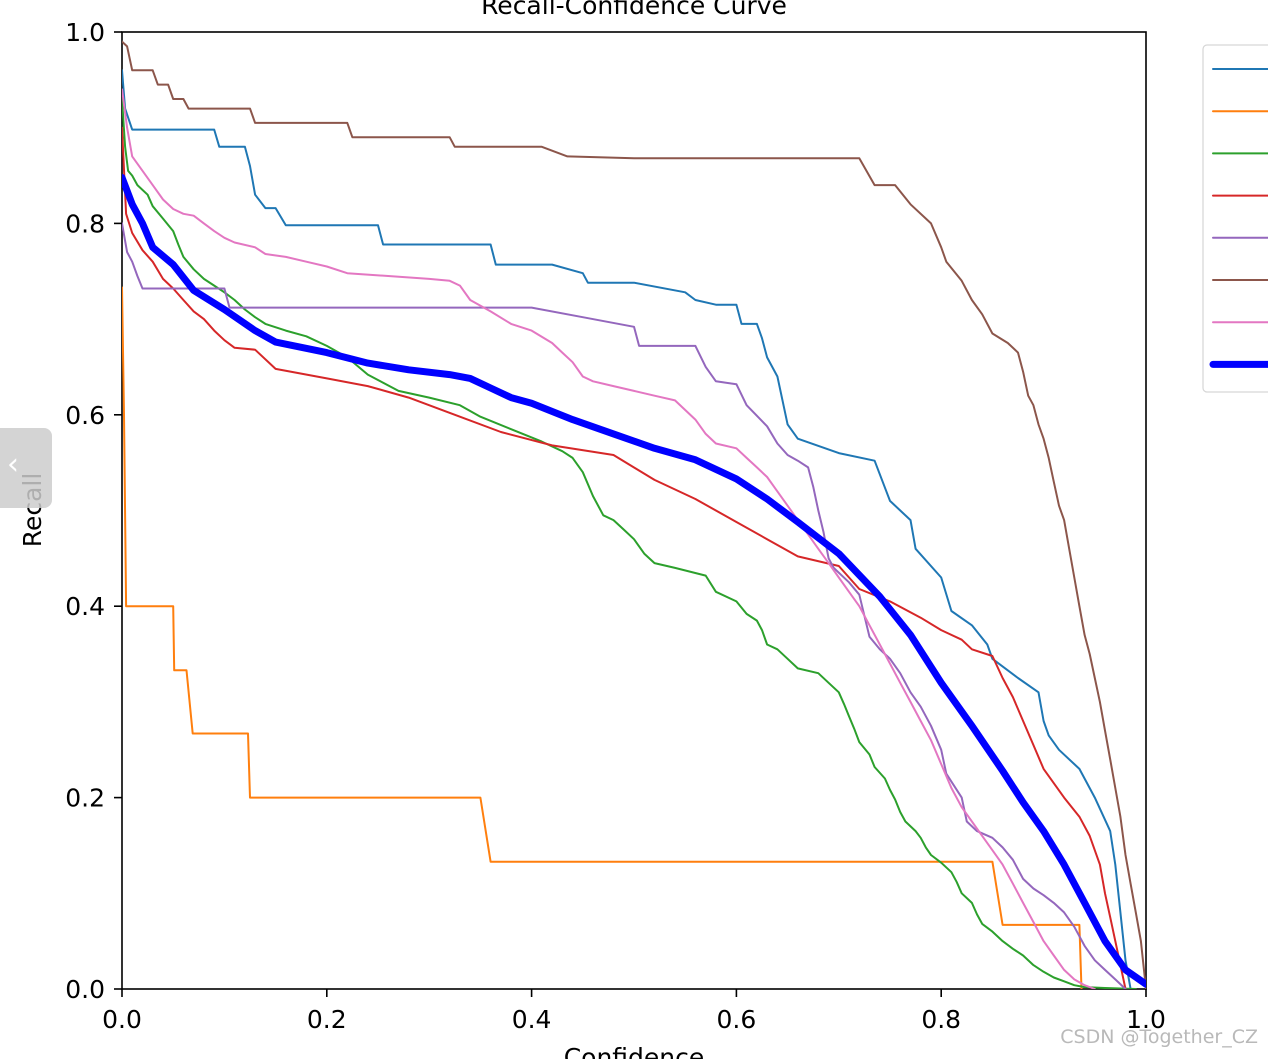  Describe the element at coordinates (1146, 1019) in the screenshot. I see `x-tick-label: 1.0` at that location.